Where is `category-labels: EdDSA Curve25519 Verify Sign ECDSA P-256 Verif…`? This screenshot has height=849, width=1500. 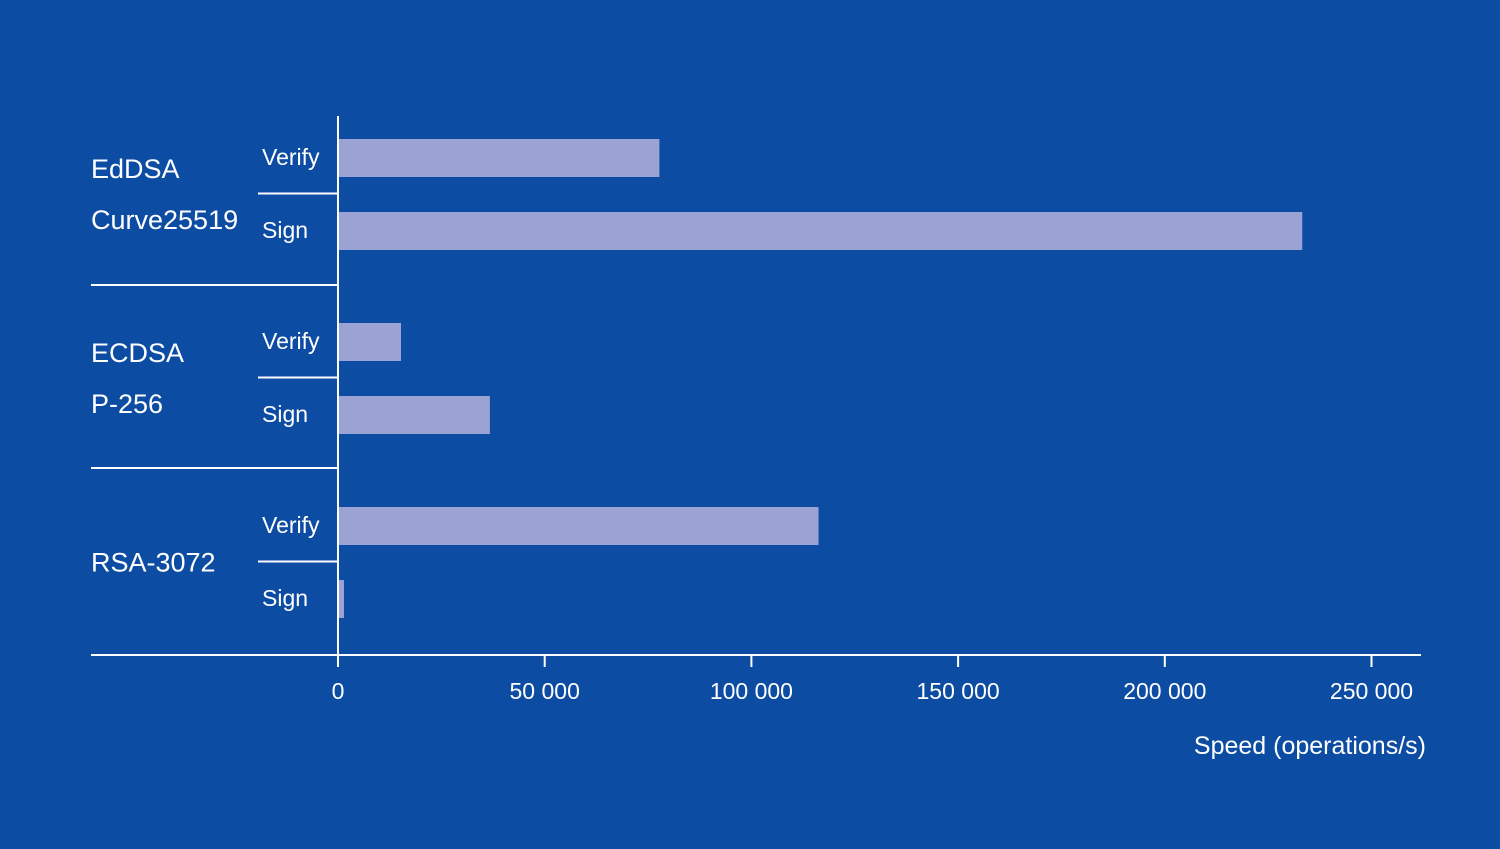
category-labels: EdDSA Curve25519 Verify Sign ECDSA P-256 Verif… is located at coordinates (205, 377).